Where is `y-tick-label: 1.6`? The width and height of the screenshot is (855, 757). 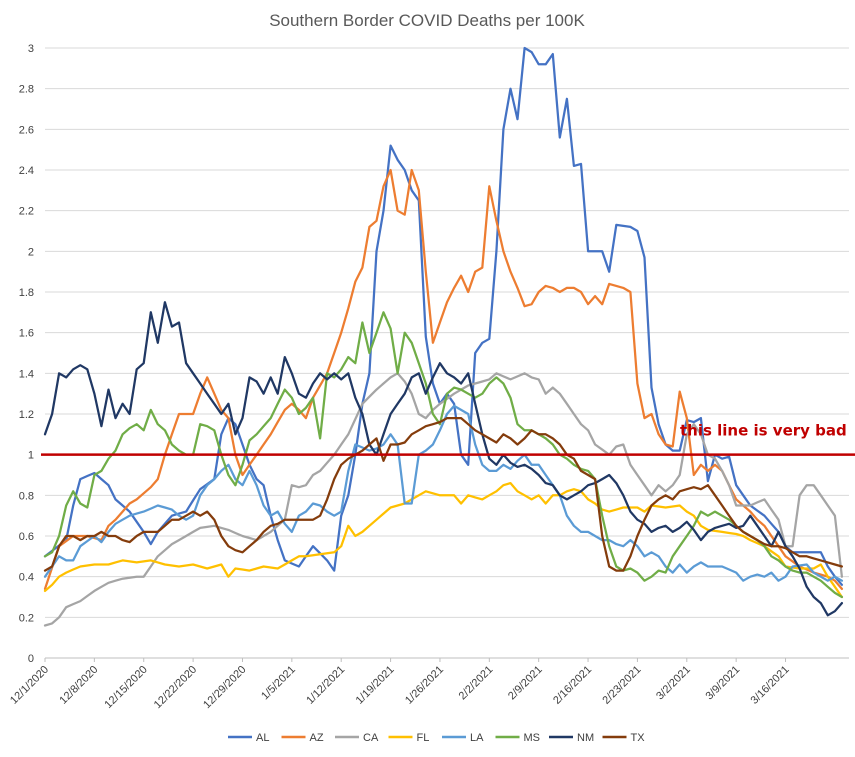
y-tick-label: 1.6 is located at coordinates (26, 334).